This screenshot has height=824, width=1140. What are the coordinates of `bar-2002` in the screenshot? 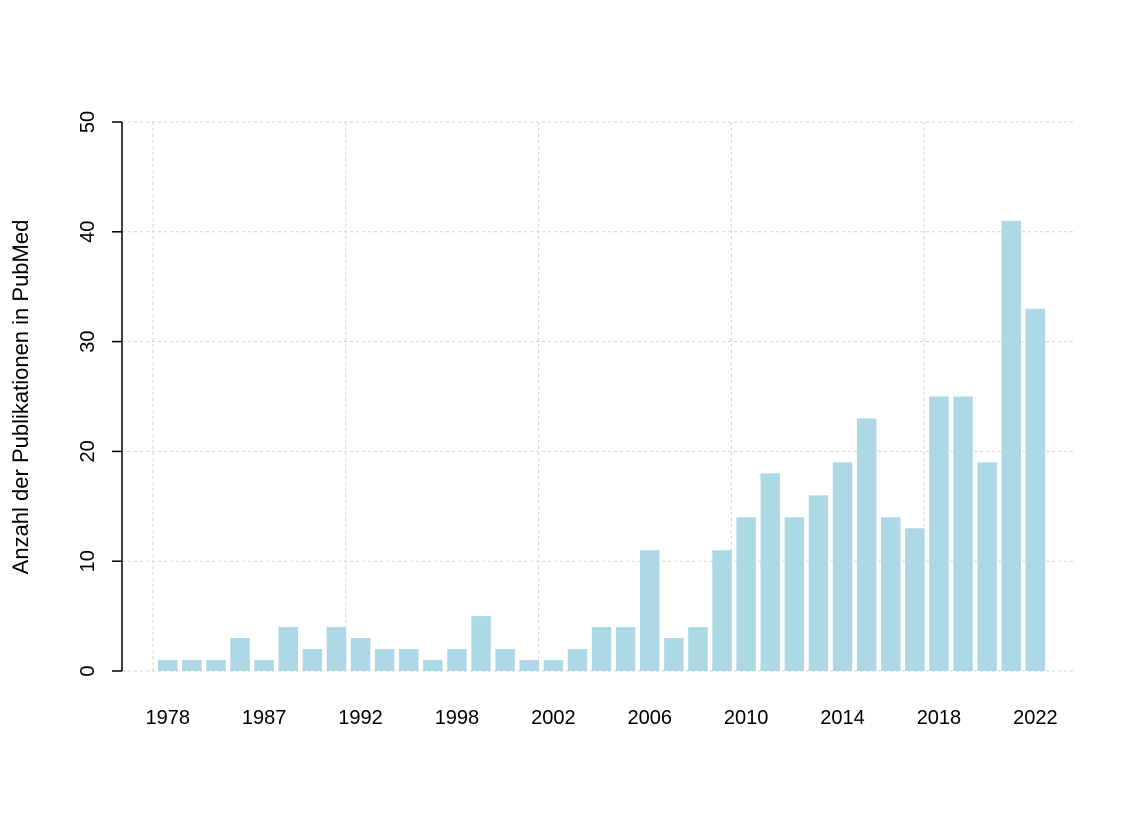 It's located at (553, 665).